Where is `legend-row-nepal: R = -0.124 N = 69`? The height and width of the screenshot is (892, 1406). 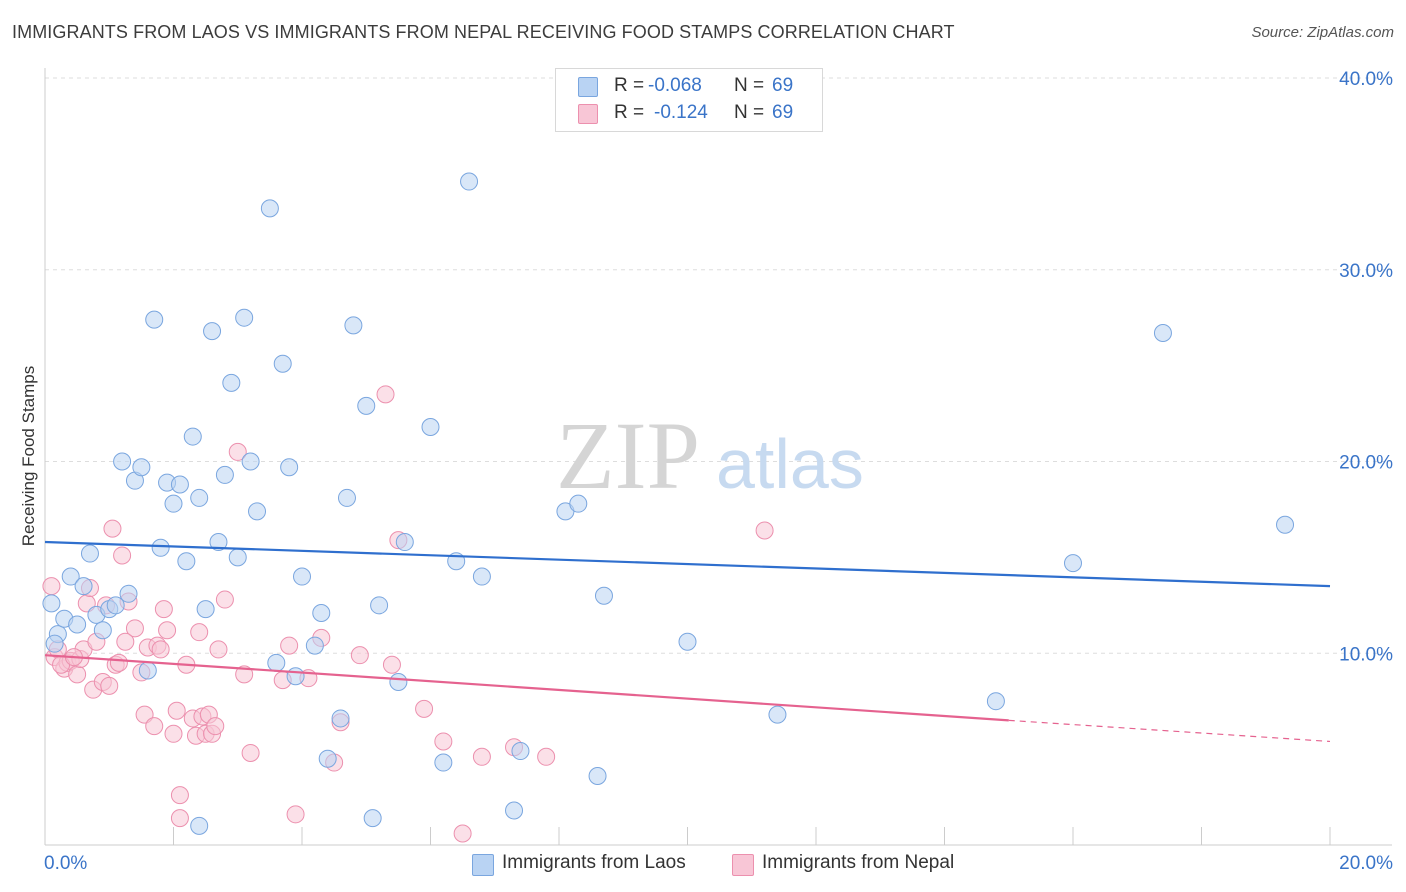 legend-row-nepal: R = -0.124 N = 69 is located at coordinates (689, 115).